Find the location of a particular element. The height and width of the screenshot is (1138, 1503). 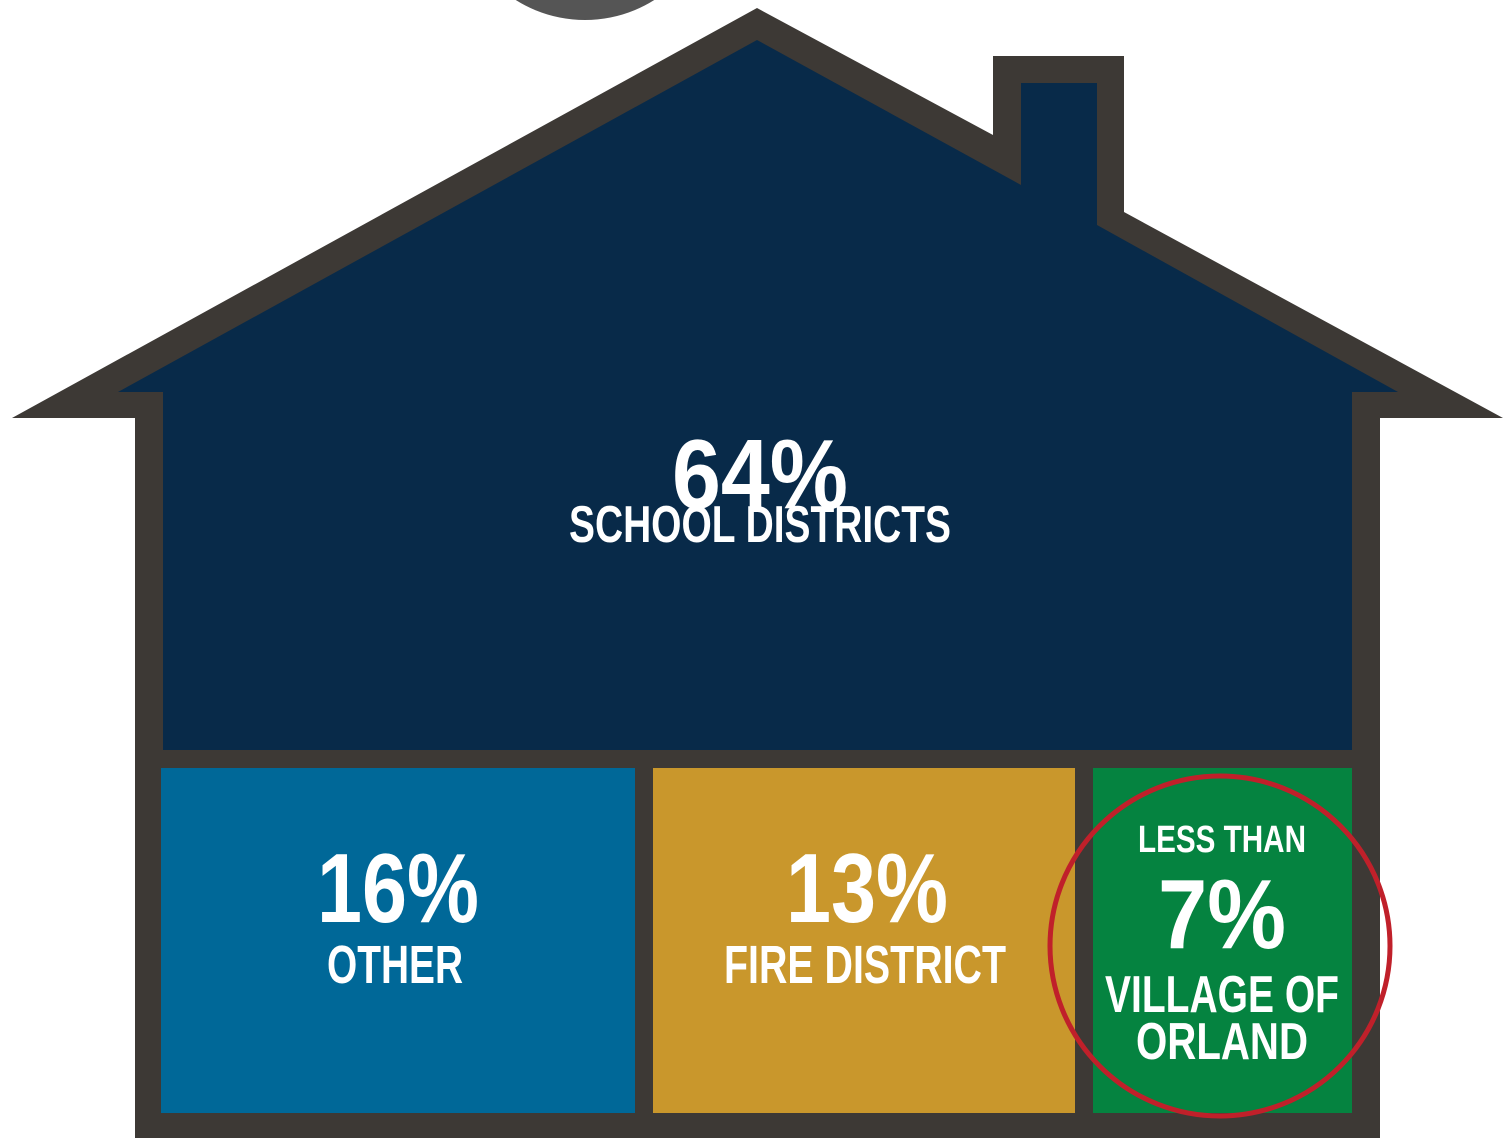

school-value: 64% is located at coordinates (760, 474).